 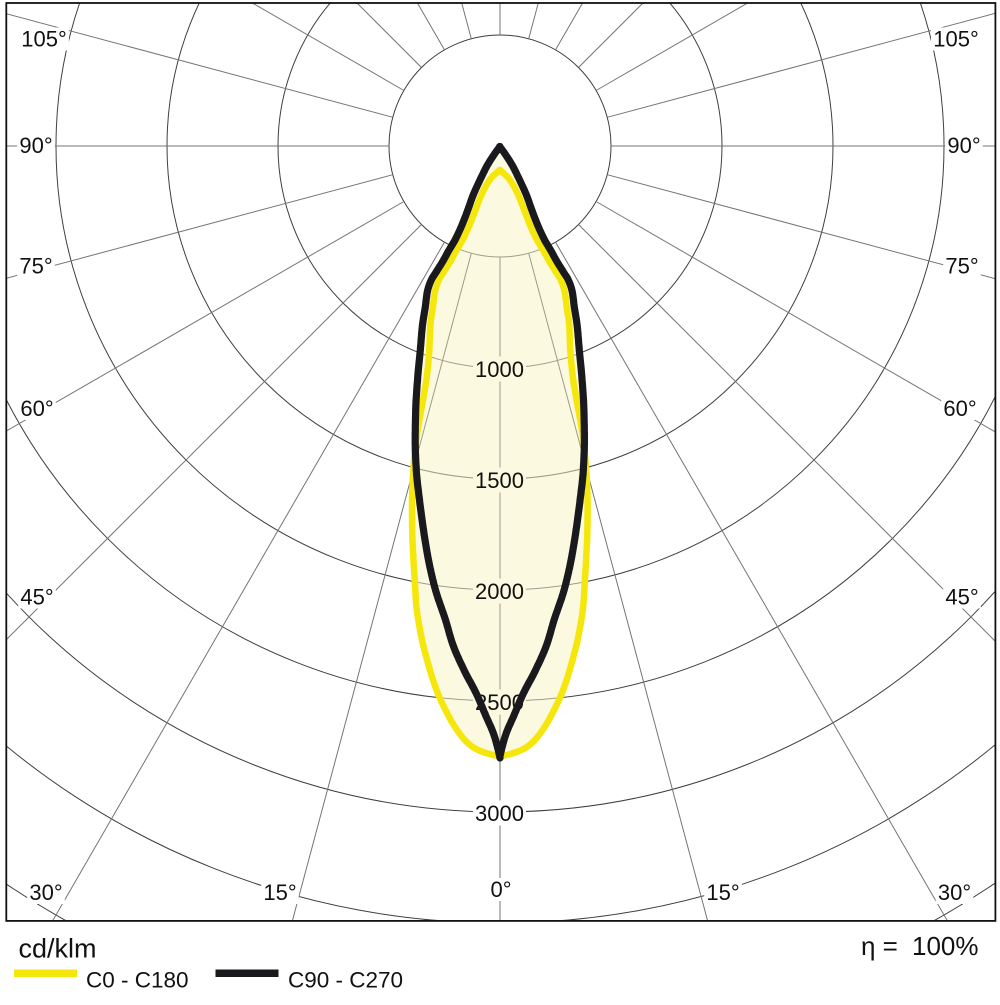 I want to click on svg-text: 3000, so click(x=499, y=813).